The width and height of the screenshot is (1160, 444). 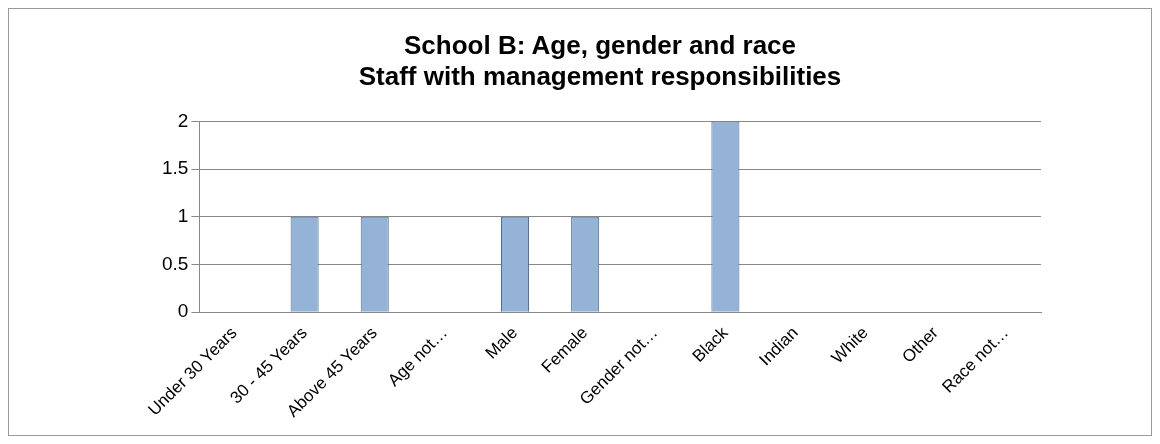 I want to click on y-tick-label: 2, so click(x=183, y=120).